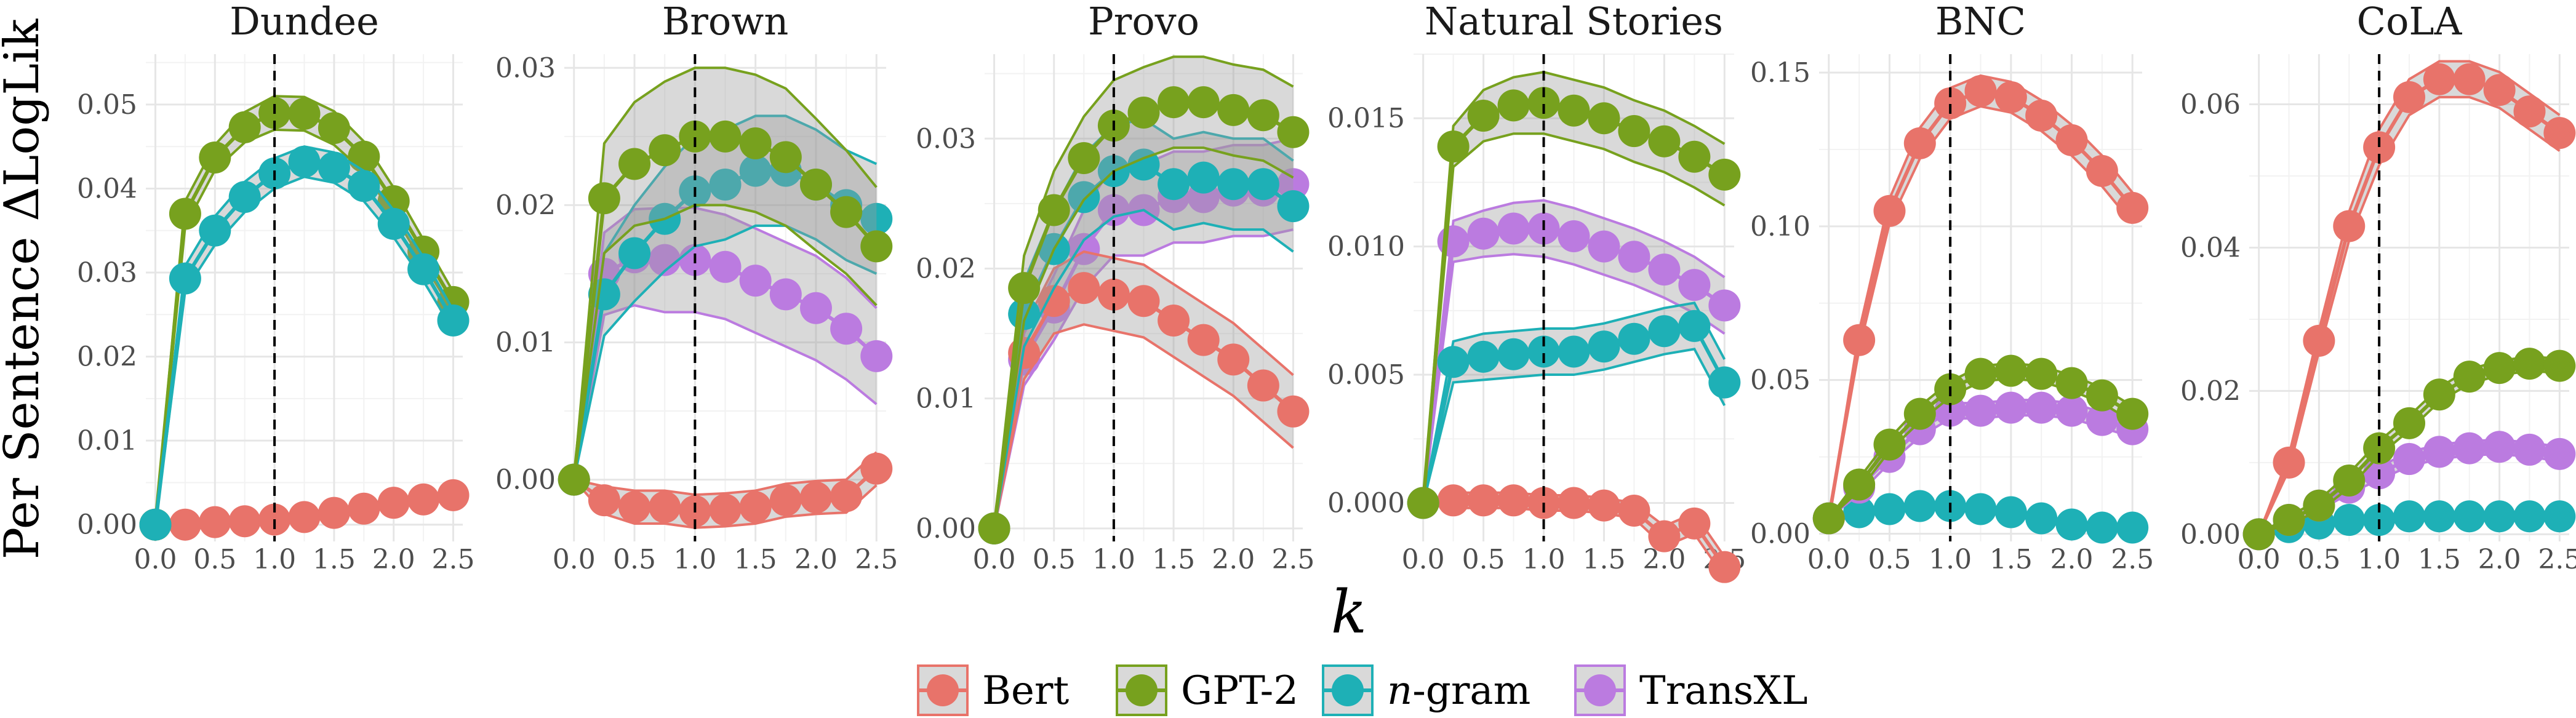  Describe the element at coordinates (304, 343) in the screenshot. I see `series-n-gram` at that location.